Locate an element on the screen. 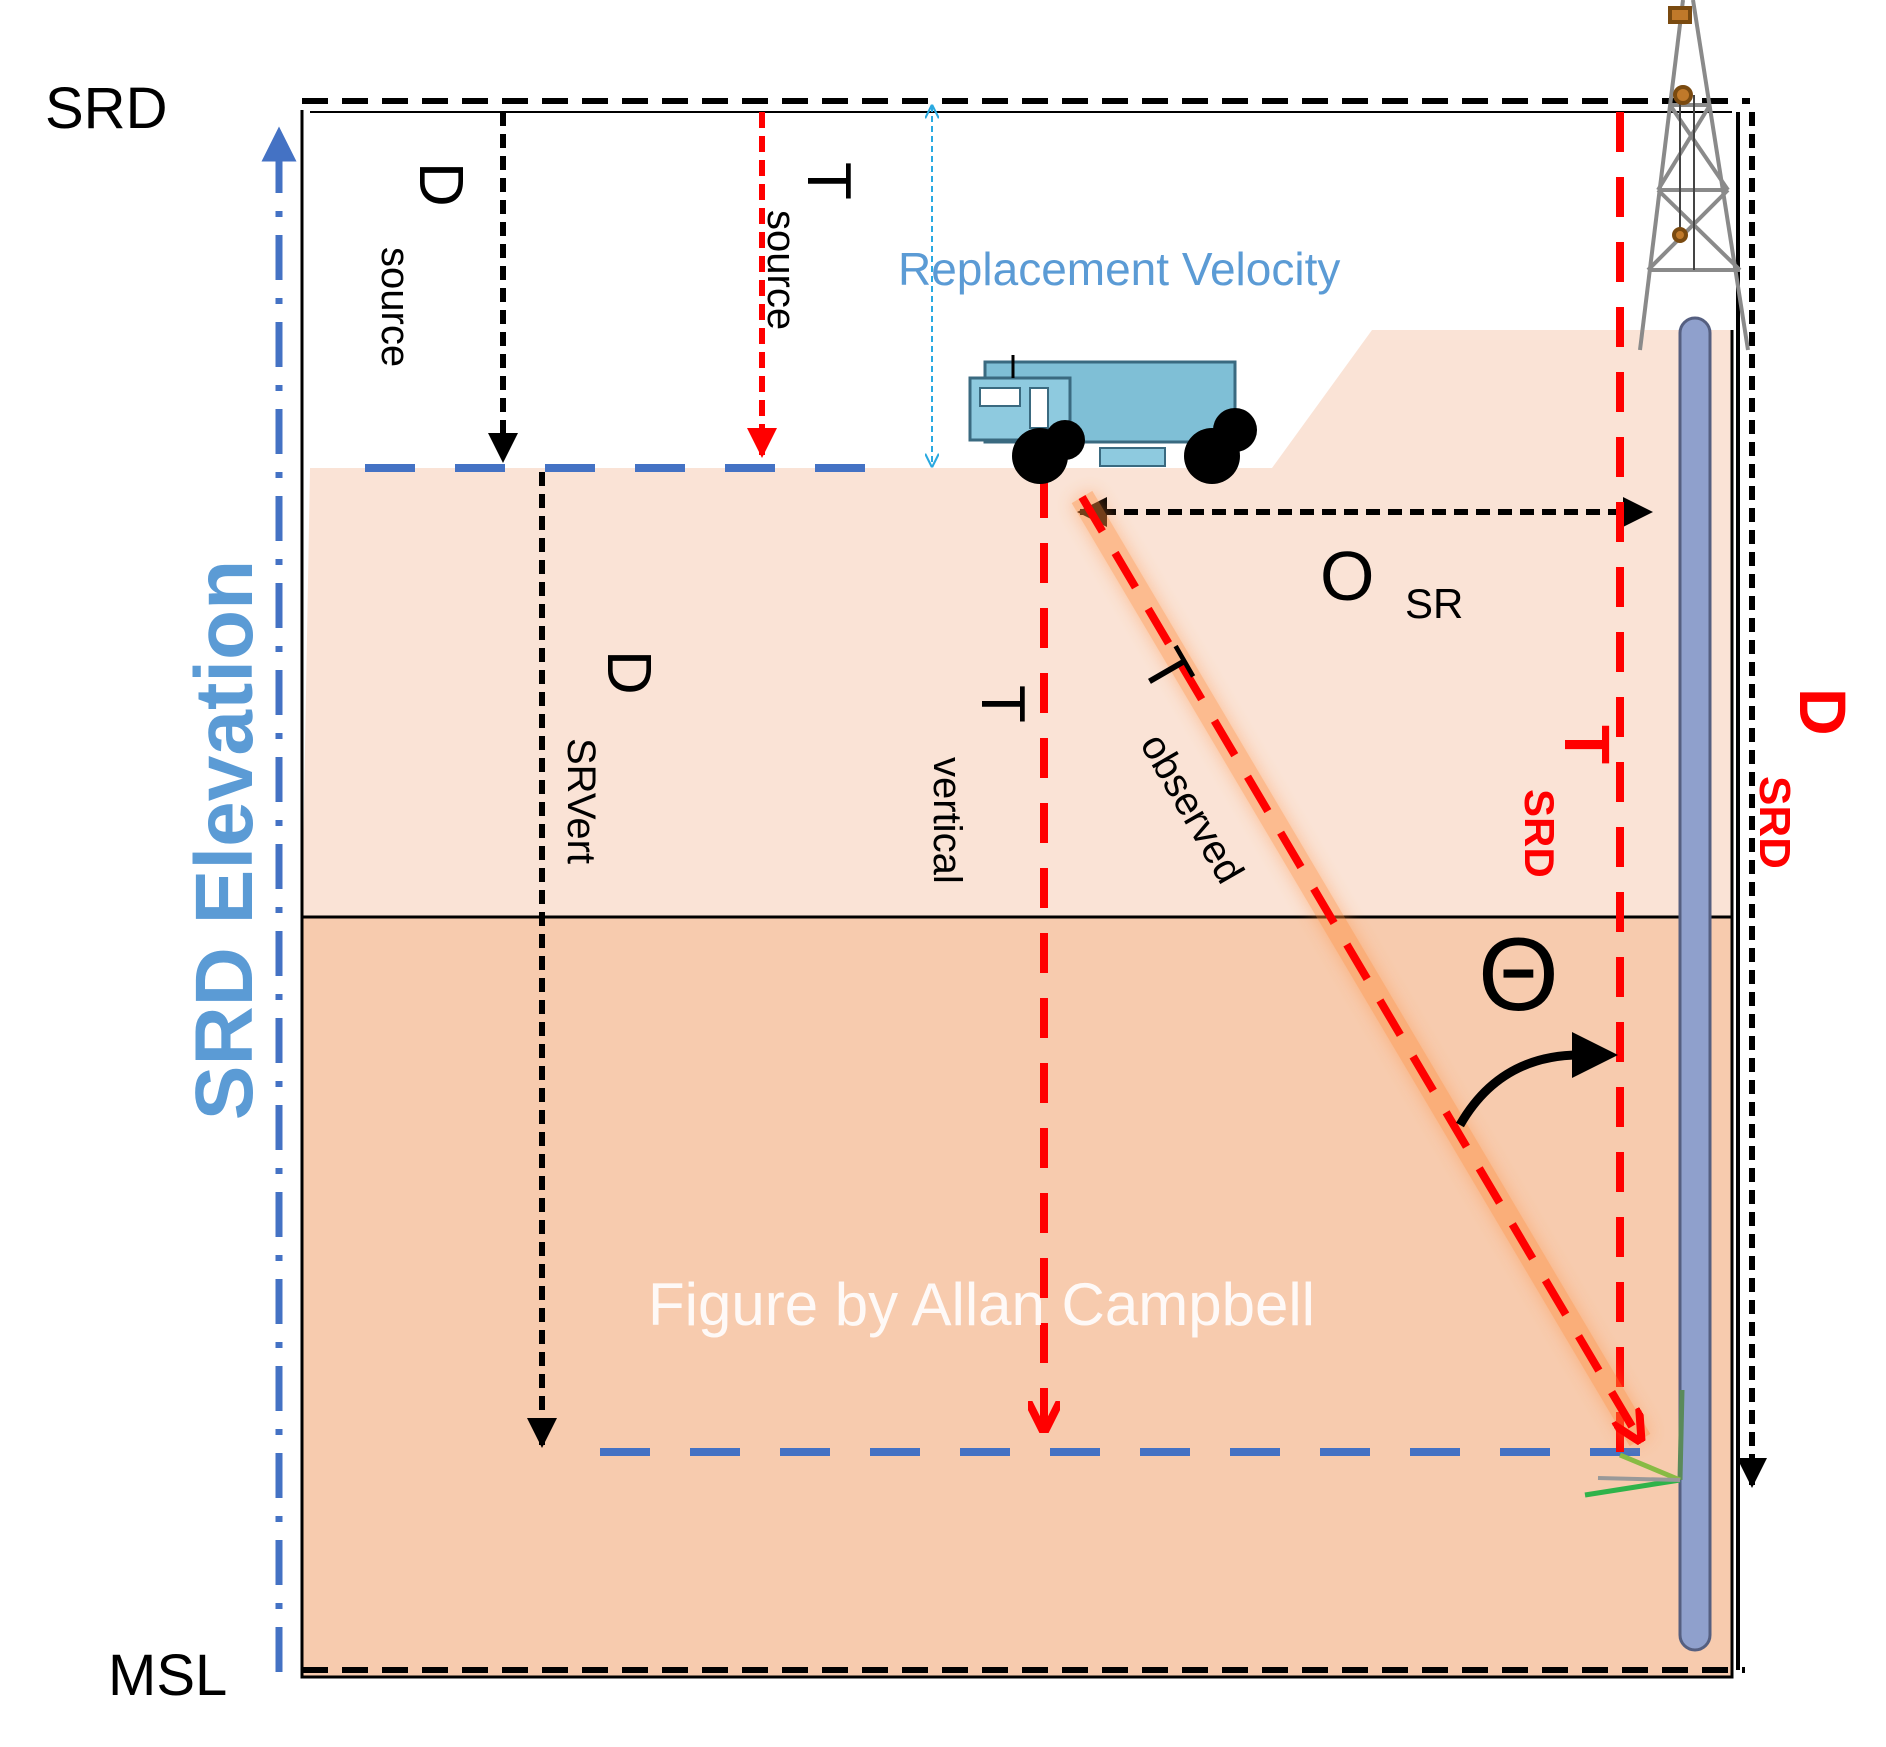 This screenshot has height=1747, width=1886. t-srd-label: T SRD is located at coordinates (1569, 801).